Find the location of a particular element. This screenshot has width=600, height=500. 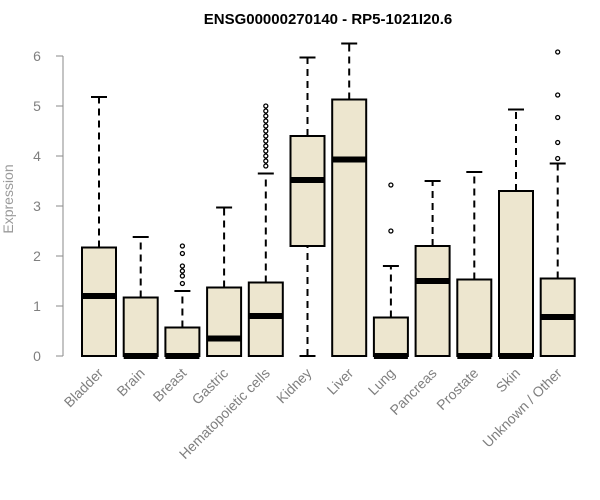

box-bladder is located at coordinates (99, 226).